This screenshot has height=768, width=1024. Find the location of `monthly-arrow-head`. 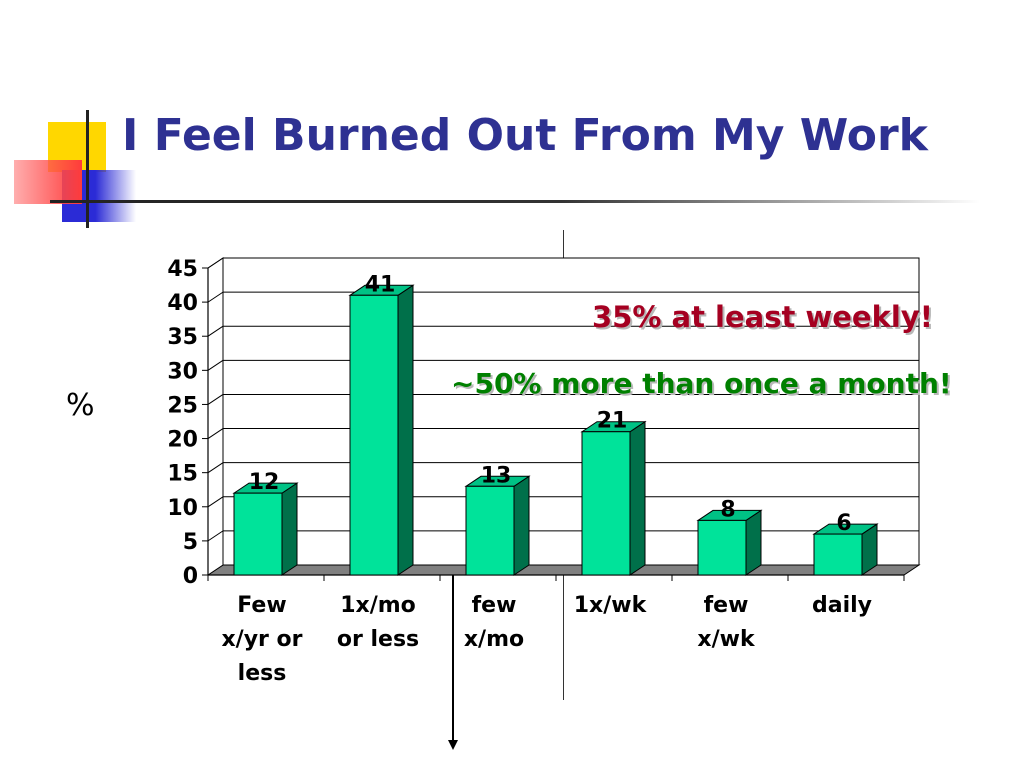

monthly-arrow-head is located at coordinates (453, 745).